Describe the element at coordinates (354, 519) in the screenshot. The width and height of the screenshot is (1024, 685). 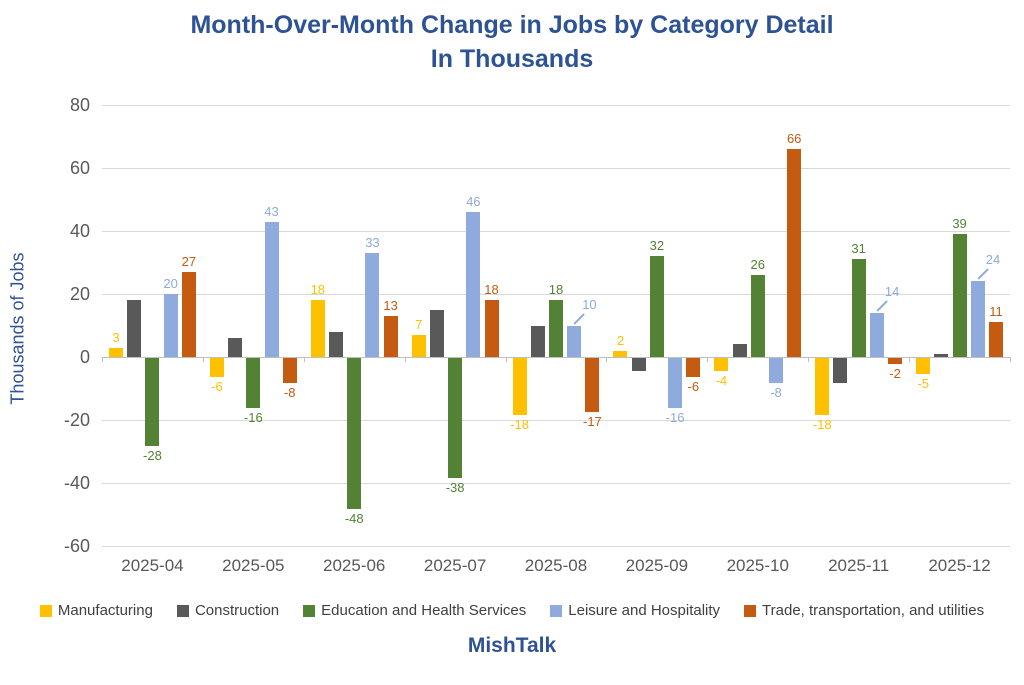
I see `bar-label: -48` at that location.